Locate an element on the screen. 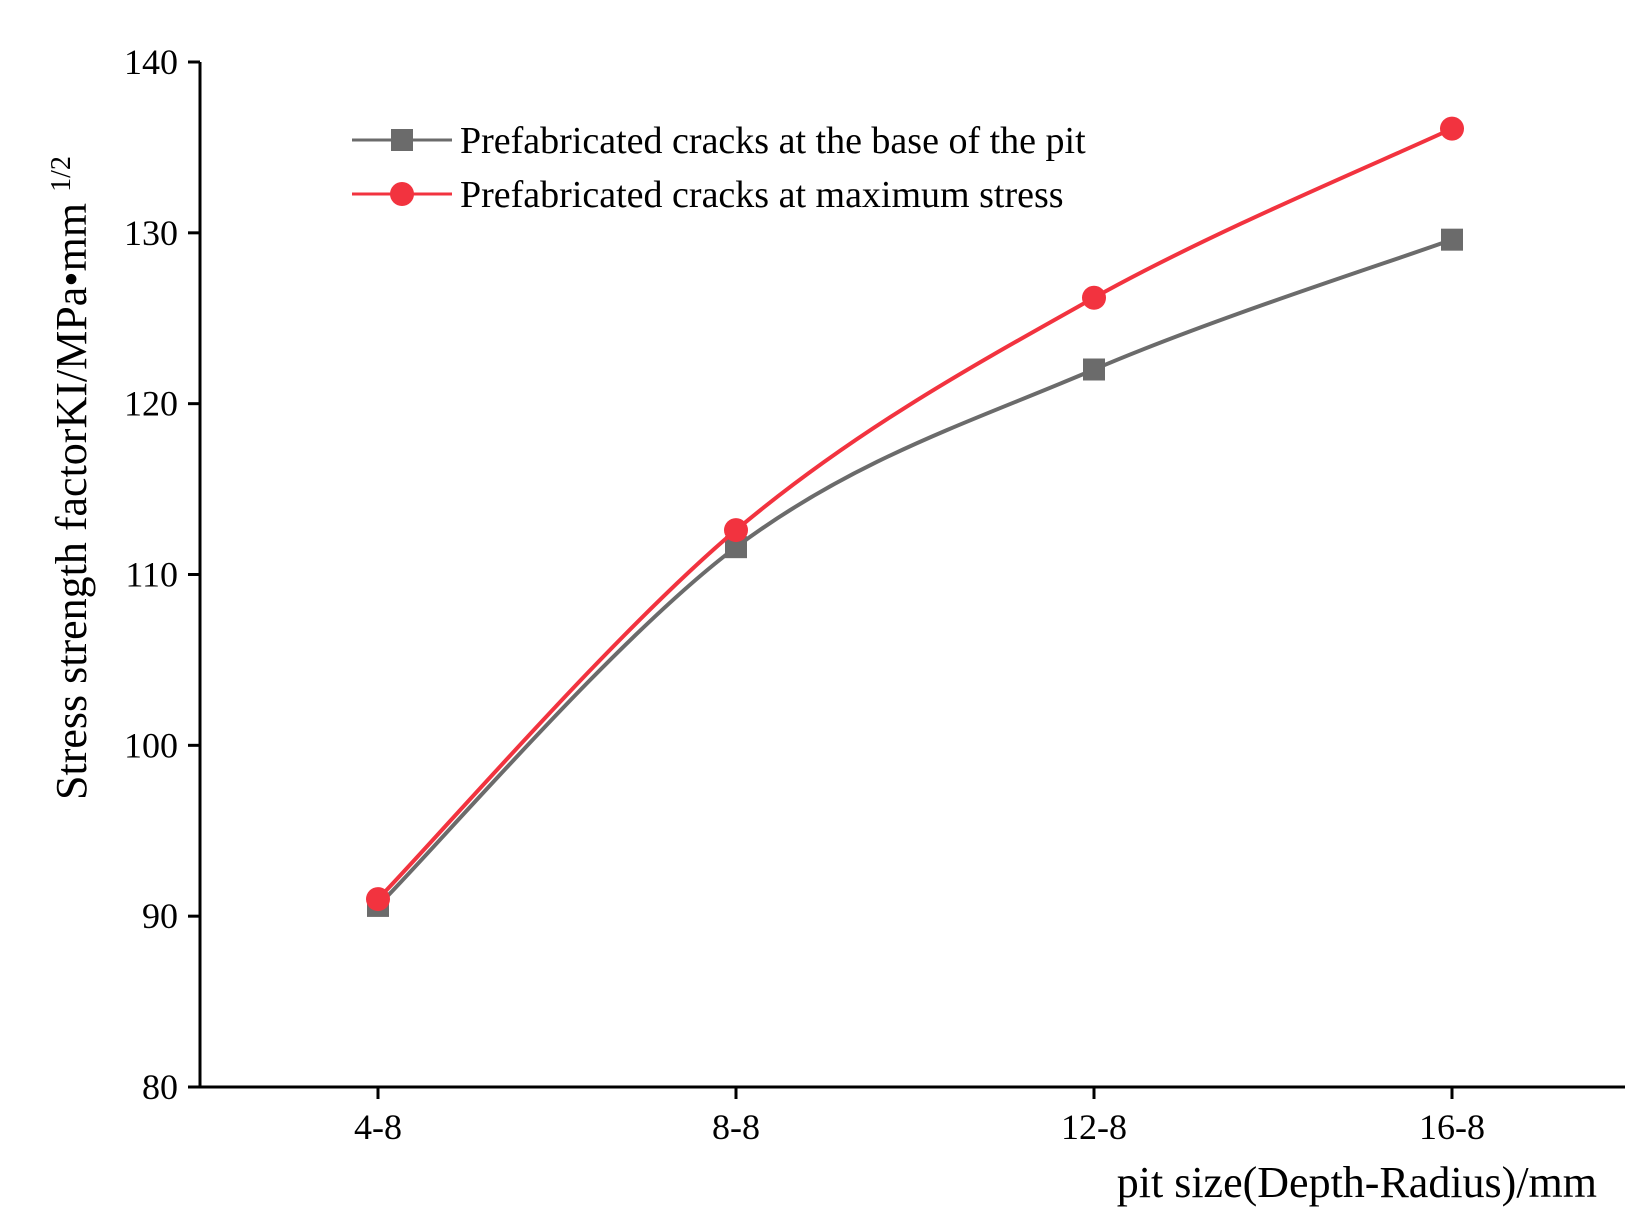 This screenshot has height=1220, width=1642. y-tick-label: 130 is located at coordinates (151, 233).